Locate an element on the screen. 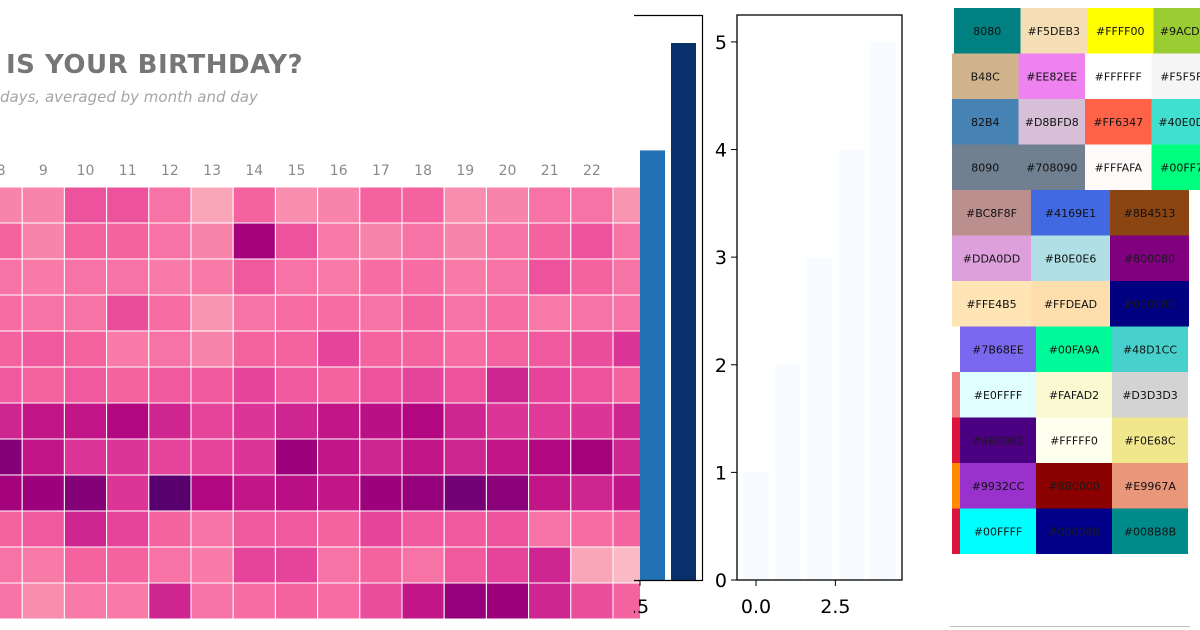  heatmap-day-tick-label: 8 is located at coordinates (3, 171).